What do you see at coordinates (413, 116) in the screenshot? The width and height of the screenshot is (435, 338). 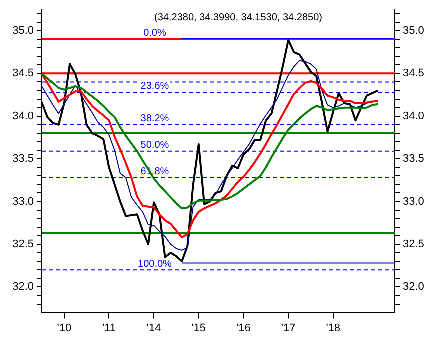 I see `y2-tick-label: 34.0` at bounding box center [413, 116].